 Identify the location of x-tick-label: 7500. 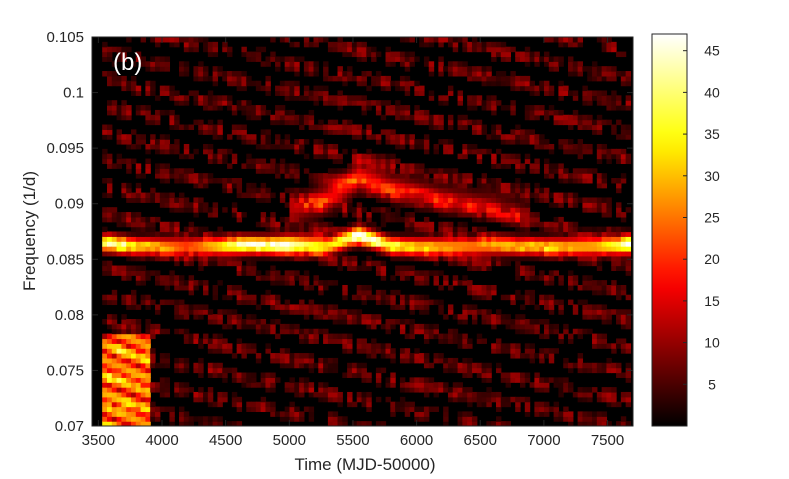
(607, 440).